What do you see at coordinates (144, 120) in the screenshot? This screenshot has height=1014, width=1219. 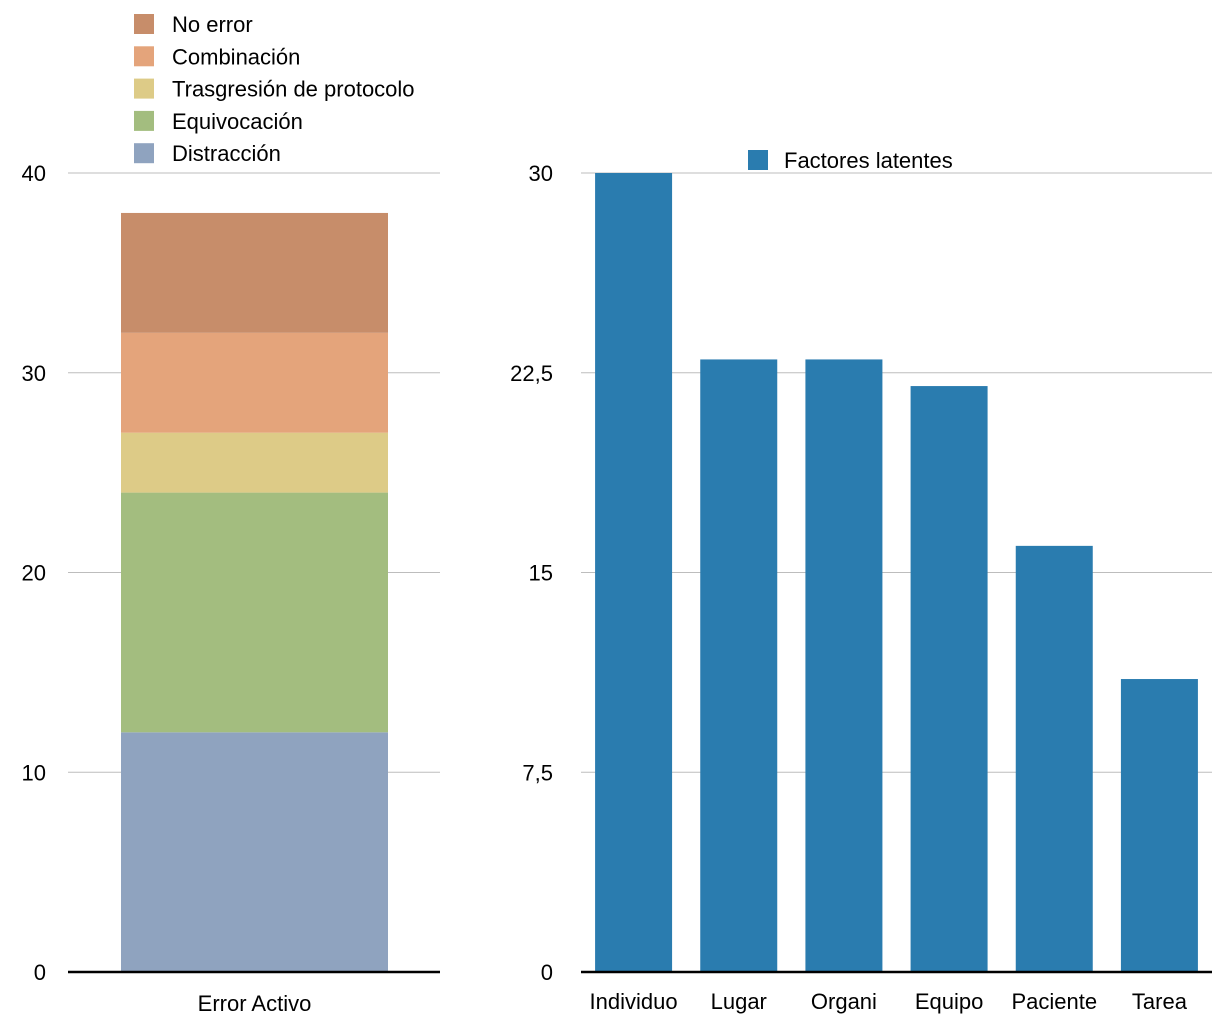 I see `legend-swatch-equivocacion` at bounding box center [144, 120].